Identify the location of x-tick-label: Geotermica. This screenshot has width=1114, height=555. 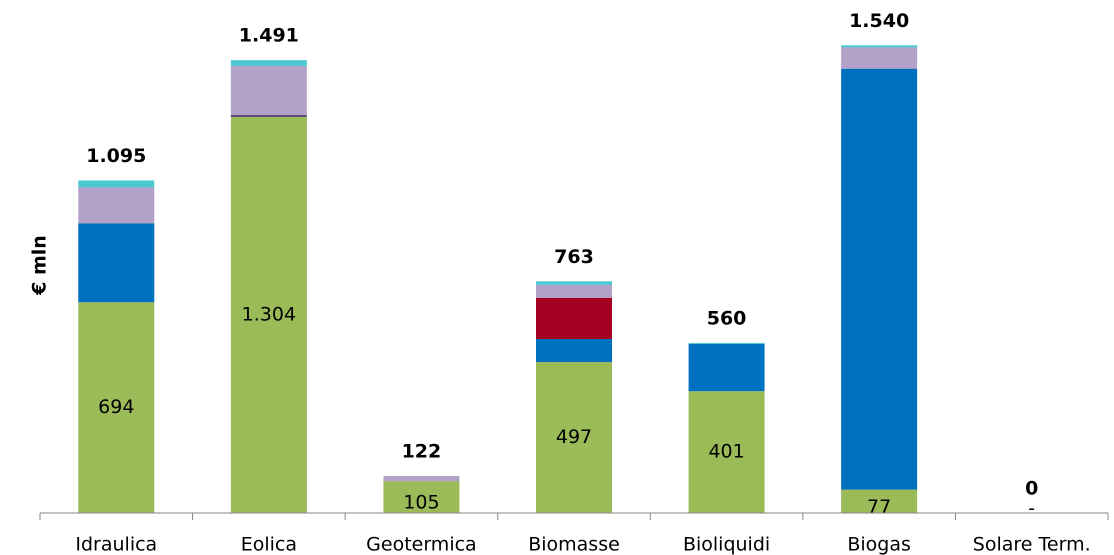
(421, 544).